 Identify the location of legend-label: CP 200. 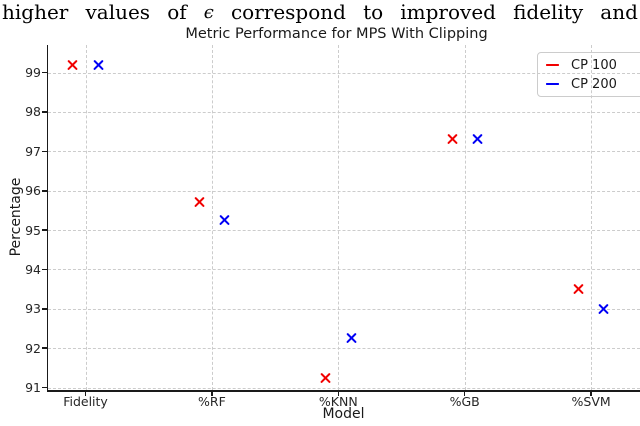
(594, 84).